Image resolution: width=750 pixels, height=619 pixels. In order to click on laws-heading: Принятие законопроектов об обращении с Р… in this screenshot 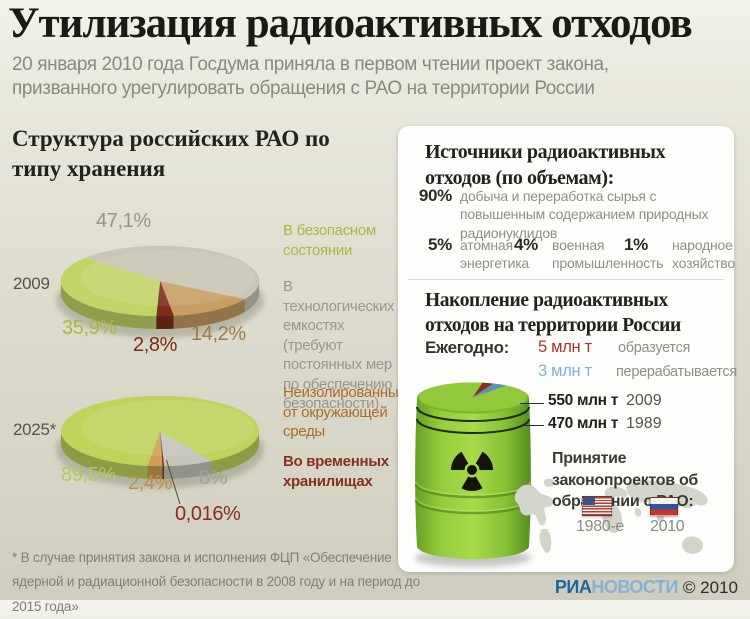, I will do `click(625, 480)`.